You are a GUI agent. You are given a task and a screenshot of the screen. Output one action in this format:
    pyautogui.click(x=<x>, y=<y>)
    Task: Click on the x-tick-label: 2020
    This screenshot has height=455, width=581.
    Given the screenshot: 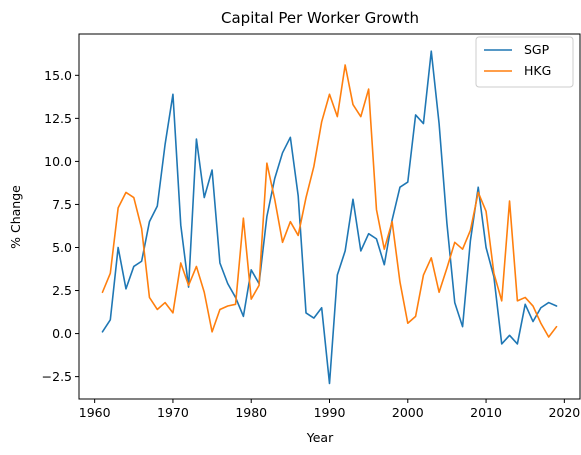 What is the action you would take?
    pyautogui.click(x=564, y=412)
    